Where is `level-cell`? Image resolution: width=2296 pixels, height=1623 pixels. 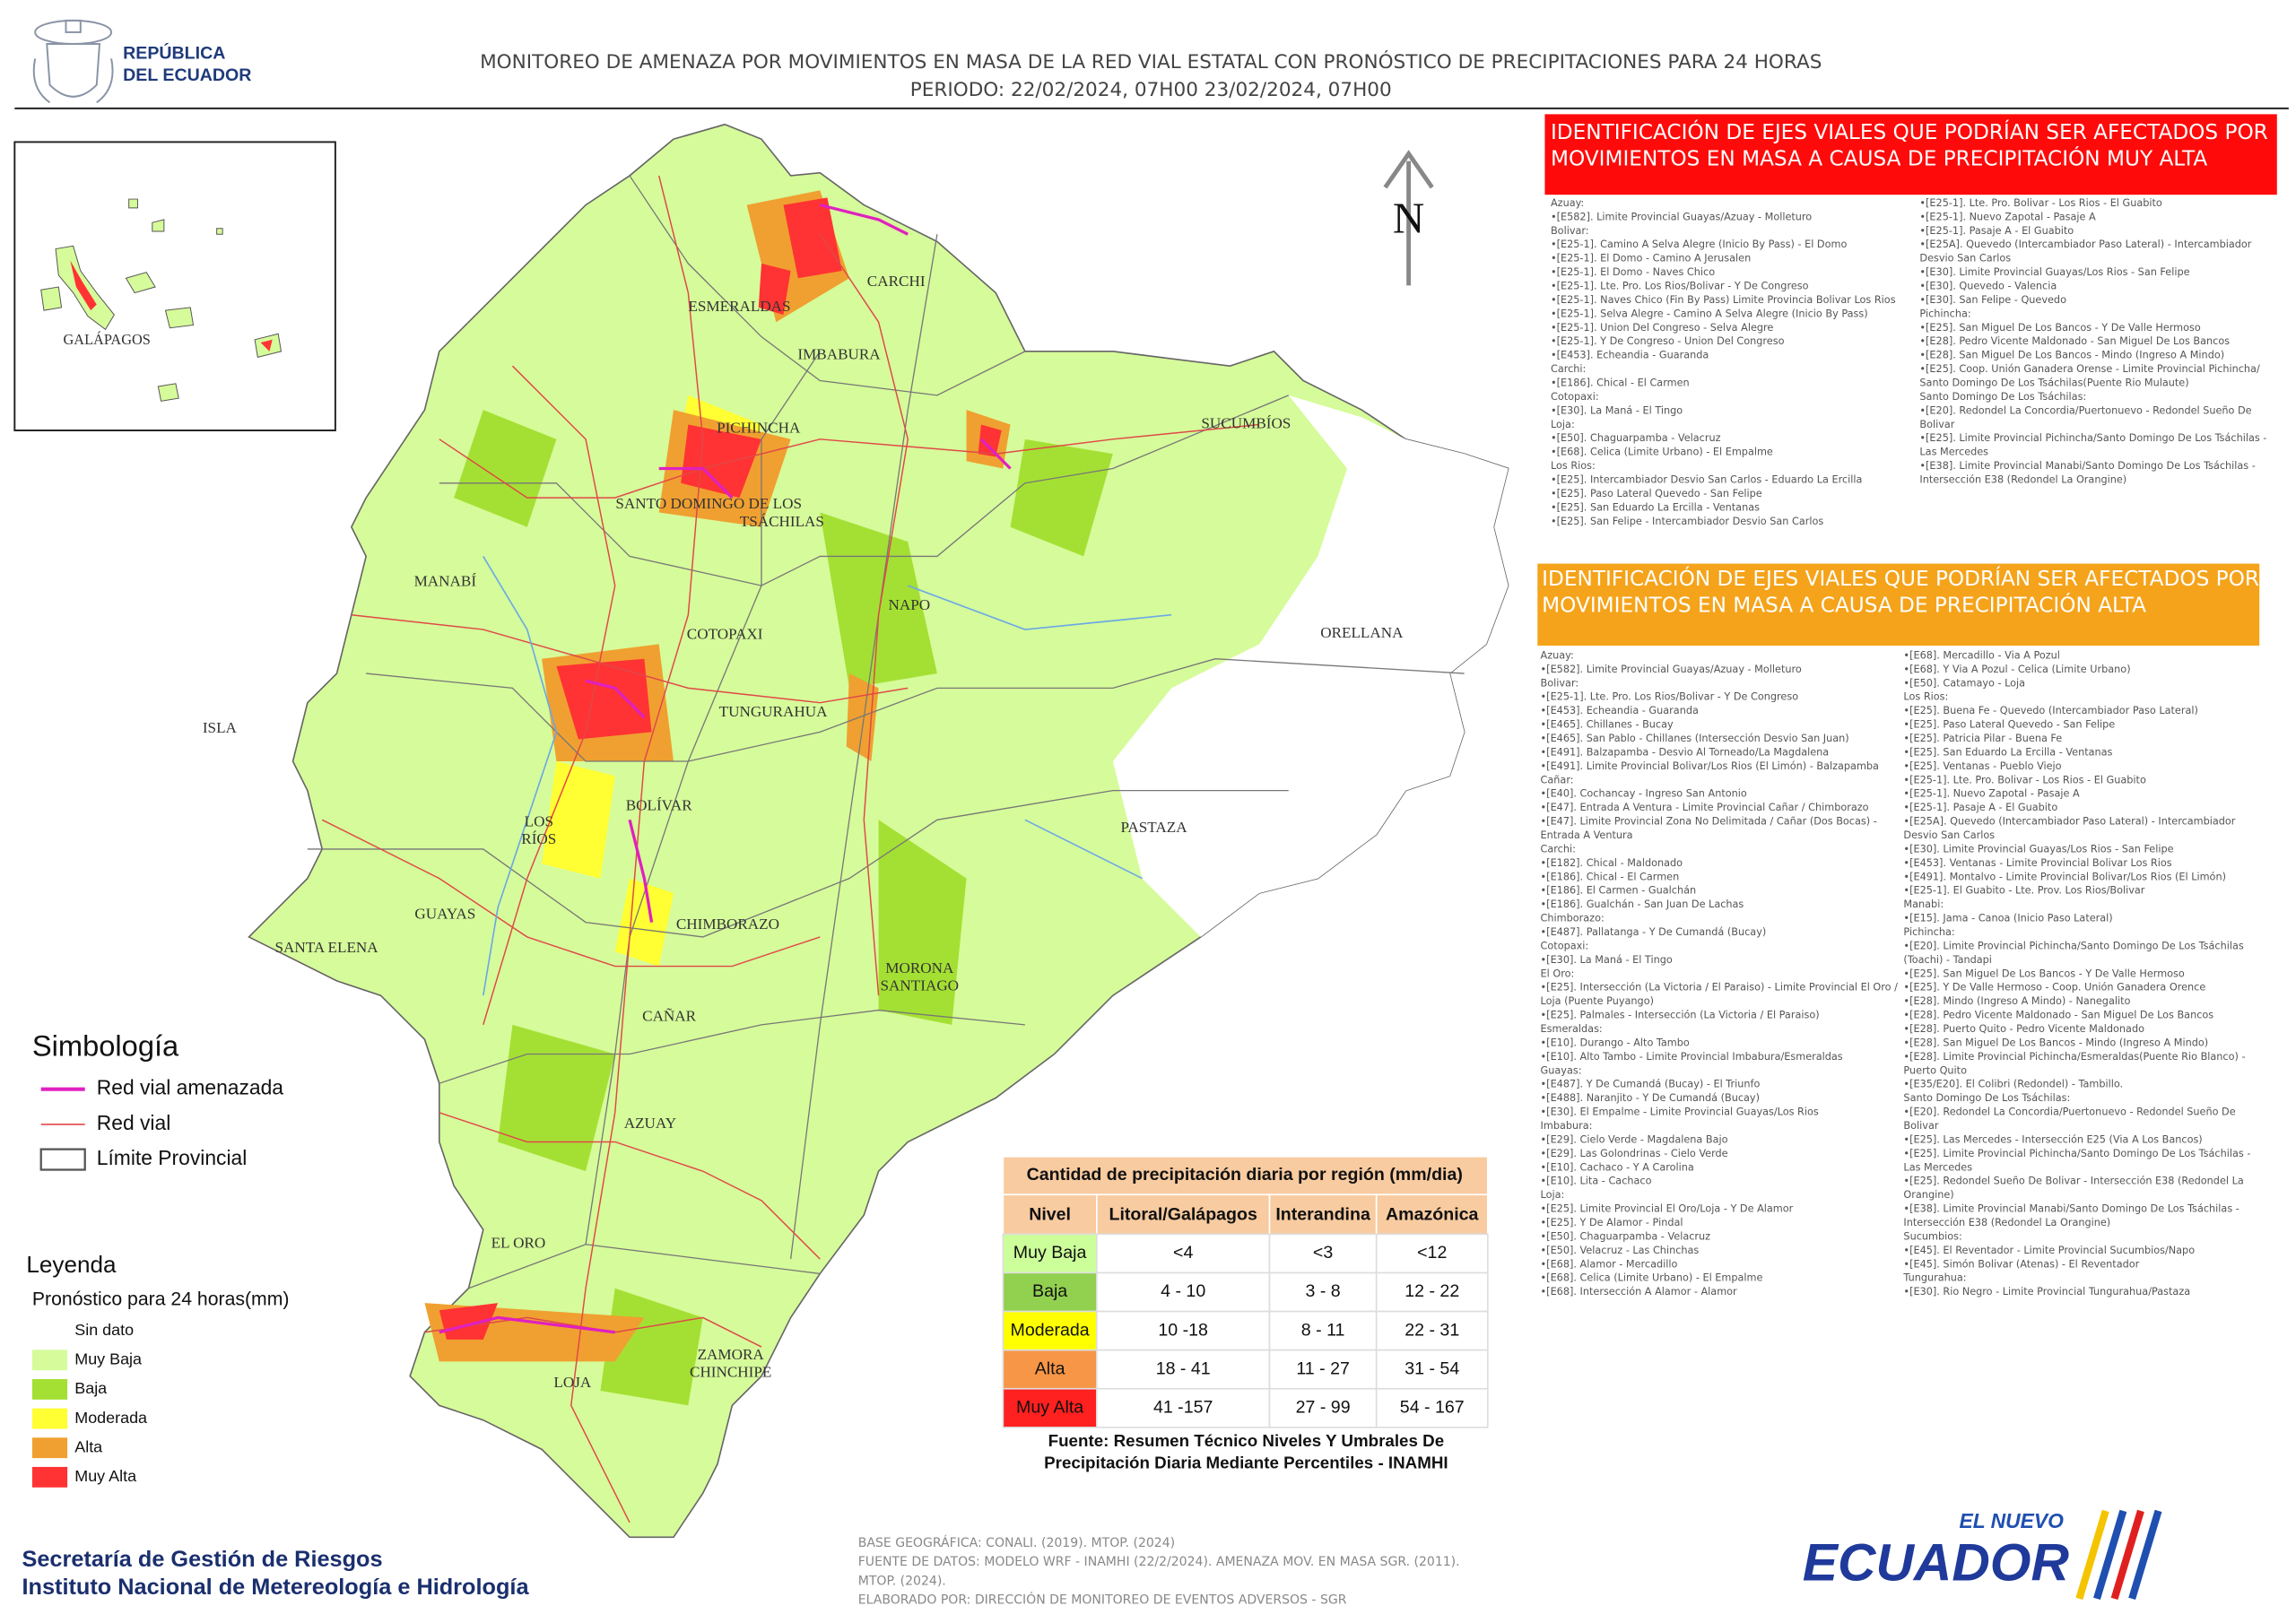
level-cell is located at coordinates (1050, 1407).